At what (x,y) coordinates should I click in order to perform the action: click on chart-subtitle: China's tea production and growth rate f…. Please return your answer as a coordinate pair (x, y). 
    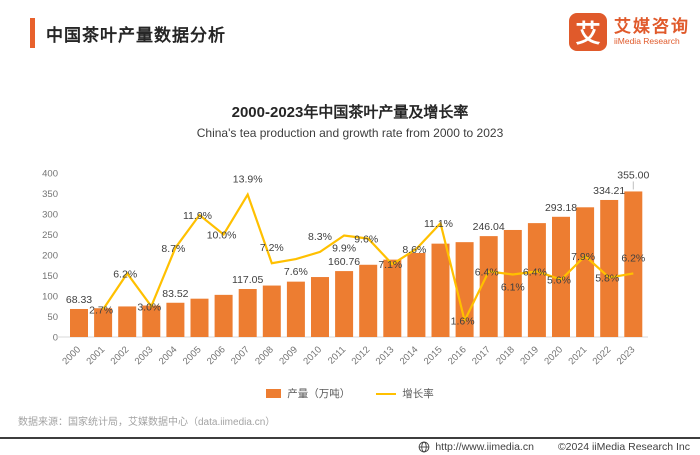
    Looking at the image, I should click on (350, 133).